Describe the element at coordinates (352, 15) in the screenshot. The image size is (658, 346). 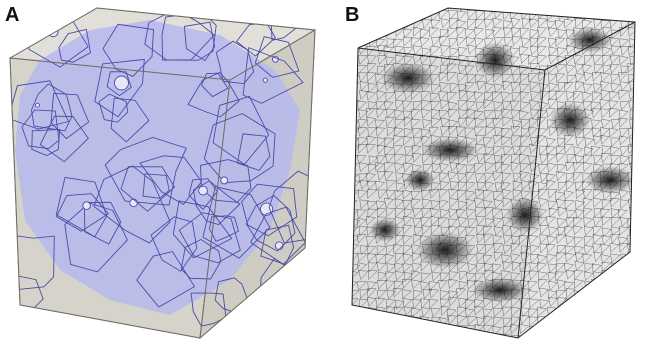
I see `panel-label-b: B` at that location.